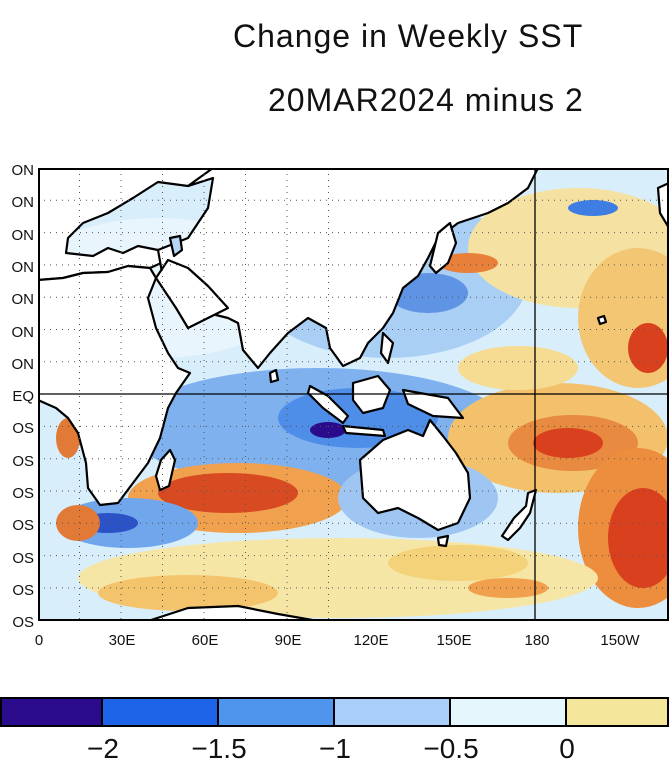 This screenshot has width=669, height=765. I want to click on land-new-zealand, so click(519, 515).